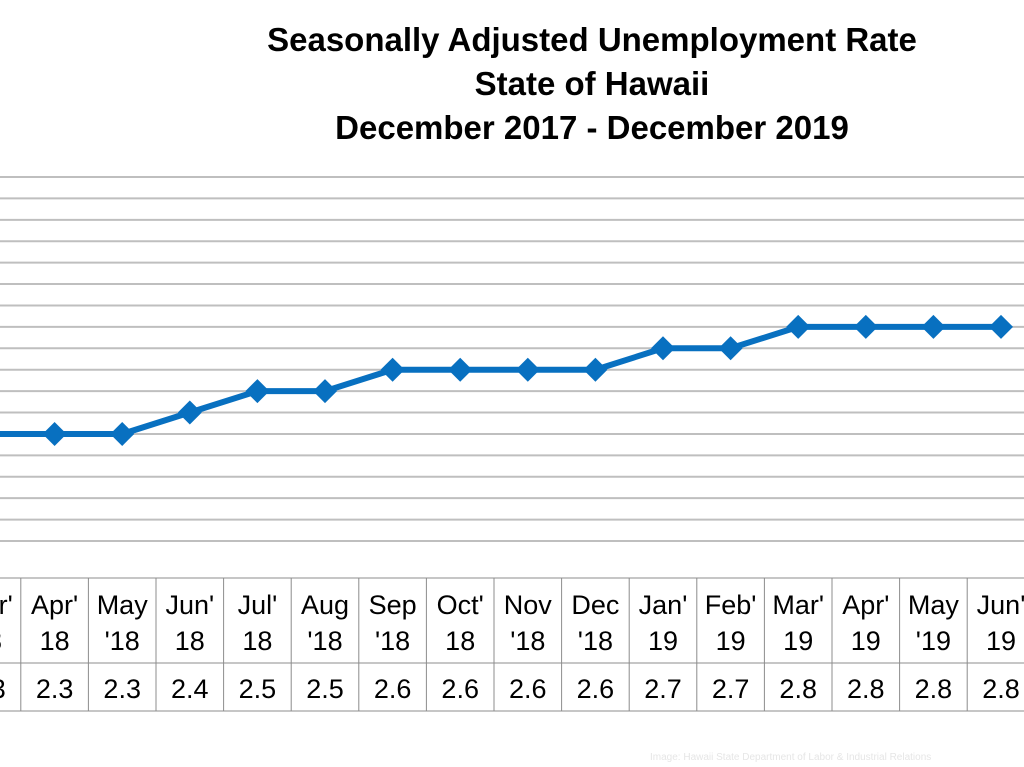 This screenshot has width=1024, height=767. Describe the element at coordinates (500, 380) in the screenshot. I see `series-line` at that location.